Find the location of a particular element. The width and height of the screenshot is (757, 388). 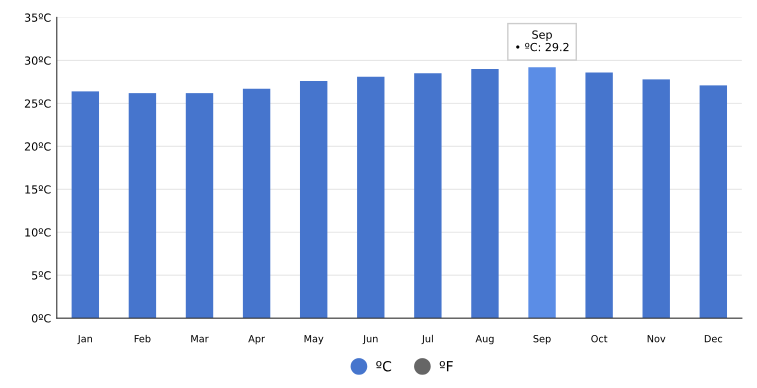

x-tick-label: Sep is located at coordinates (542, 339).